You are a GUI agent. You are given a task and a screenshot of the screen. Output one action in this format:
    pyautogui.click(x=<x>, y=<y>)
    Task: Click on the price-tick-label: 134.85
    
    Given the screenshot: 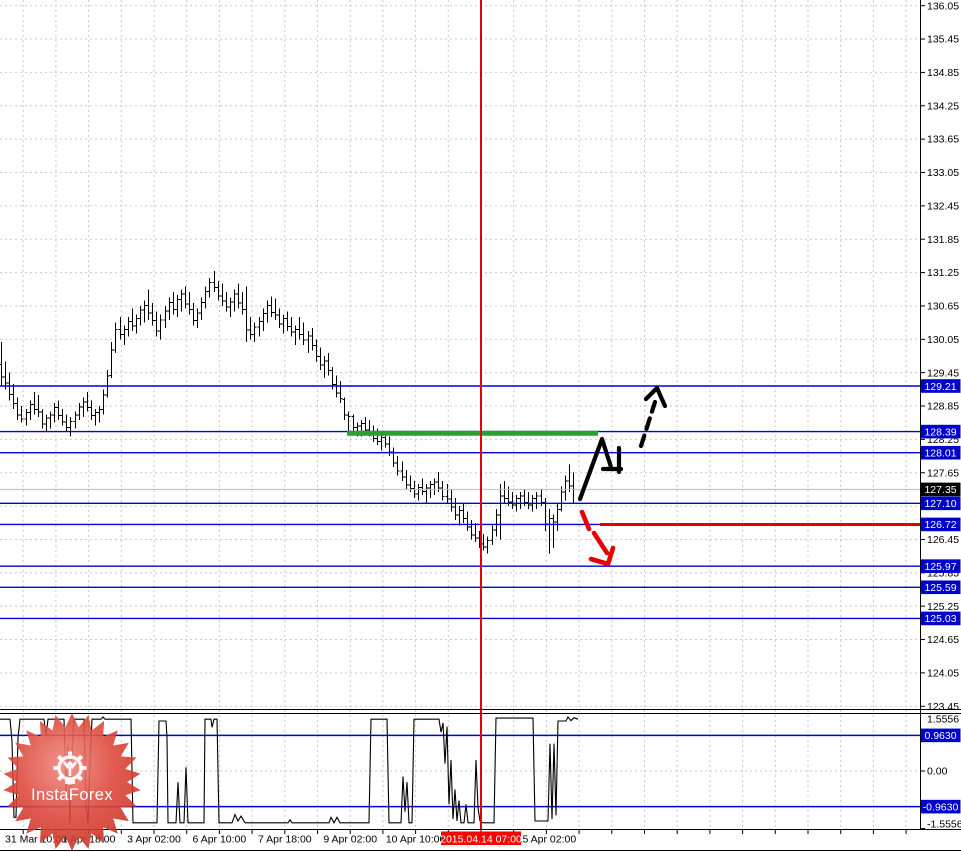 What is the action you would take?
    pyautogui.click(x=943, y=73)
    